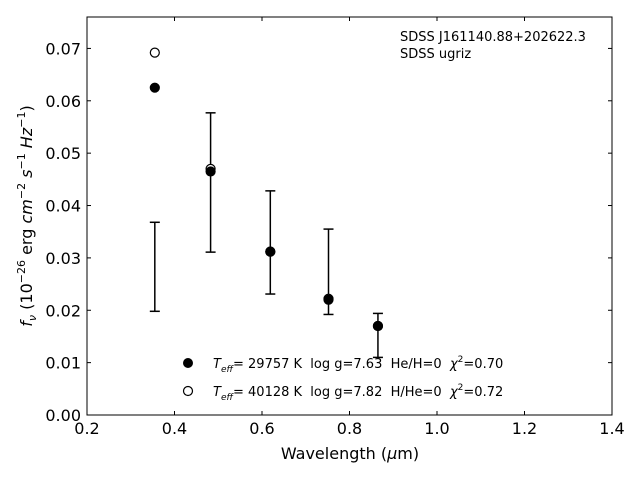  Describe the element at coordinates (63, 101) in the screenshot. I see `y-tick-label: 0.06` at that location.